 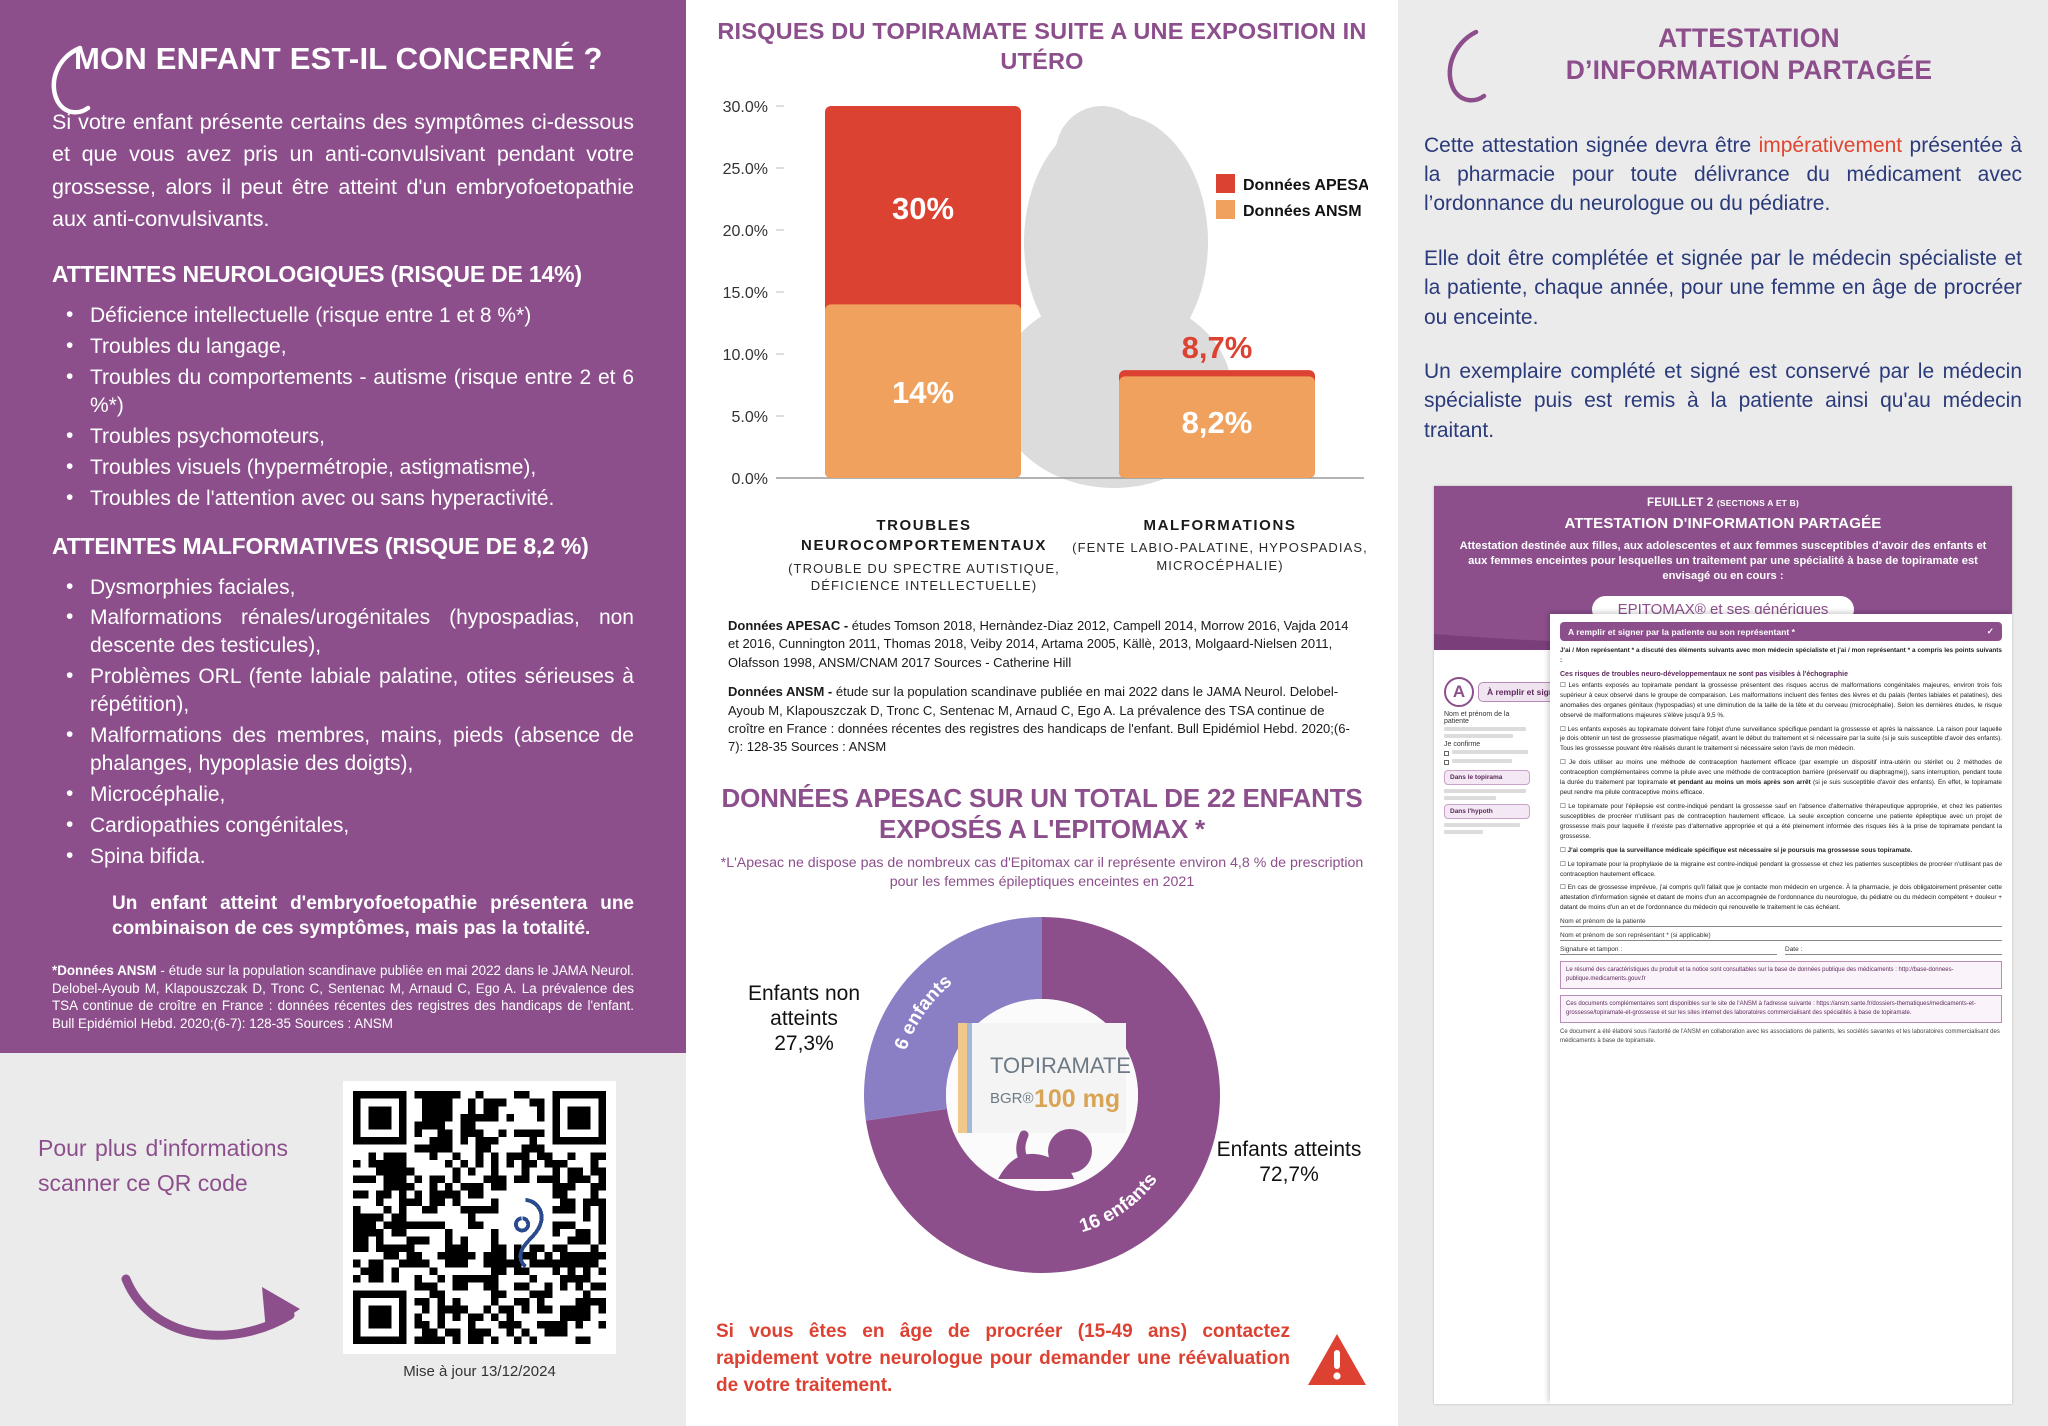 What do you see at coordinates (1077, 1099) in the screenshot?
I see `svg-text: 100 mg` at bounding box center [1077, 1099].